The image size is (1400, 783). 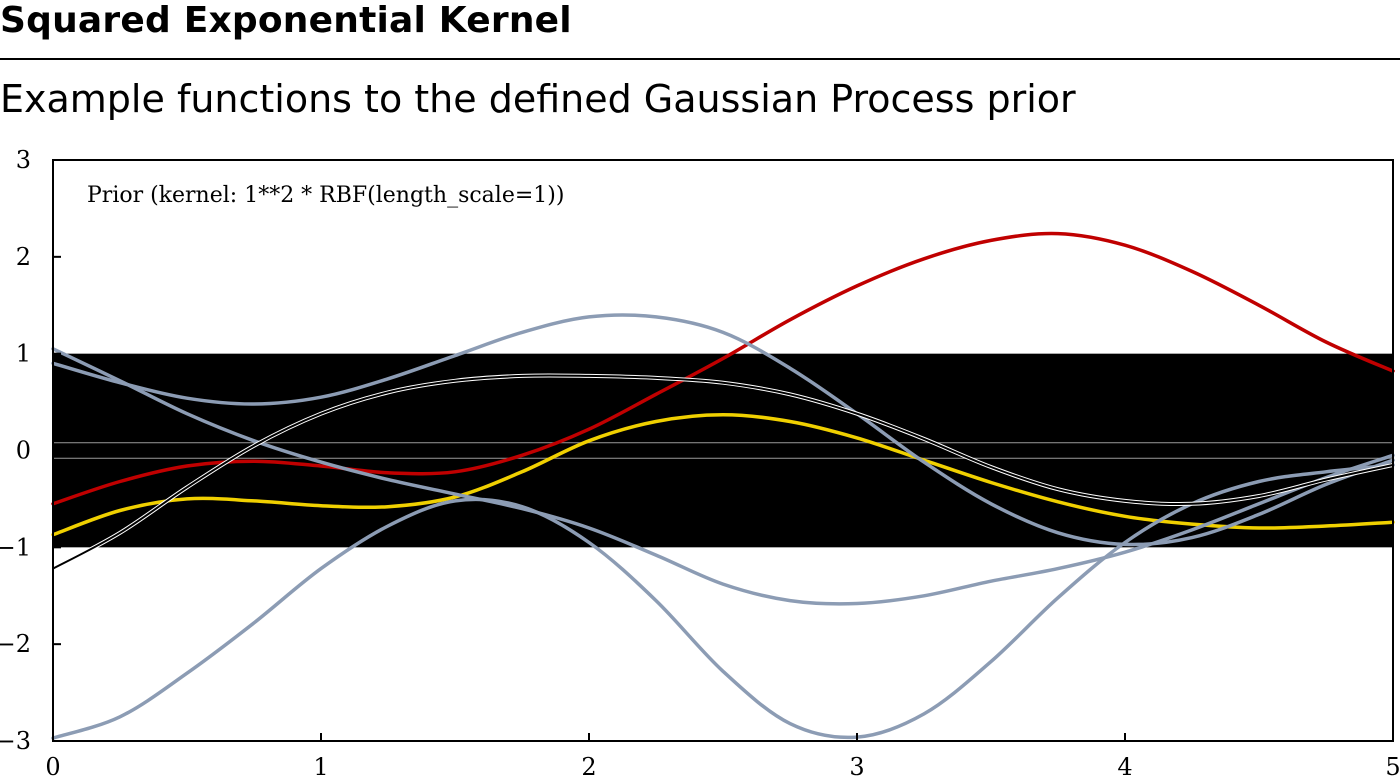 What do you see at coordinates (588, 767) in the screenshot?
I see `x-tick-label: 2` at bounding box center [588, 767].